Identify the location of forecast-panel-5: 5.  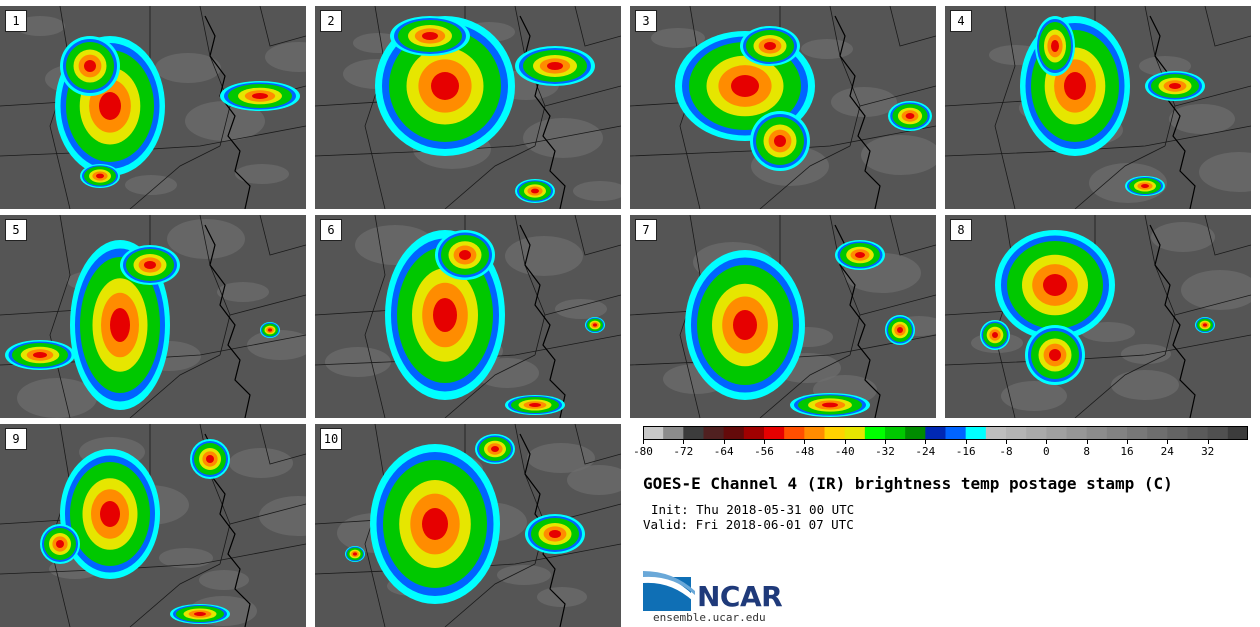
(153, 316).